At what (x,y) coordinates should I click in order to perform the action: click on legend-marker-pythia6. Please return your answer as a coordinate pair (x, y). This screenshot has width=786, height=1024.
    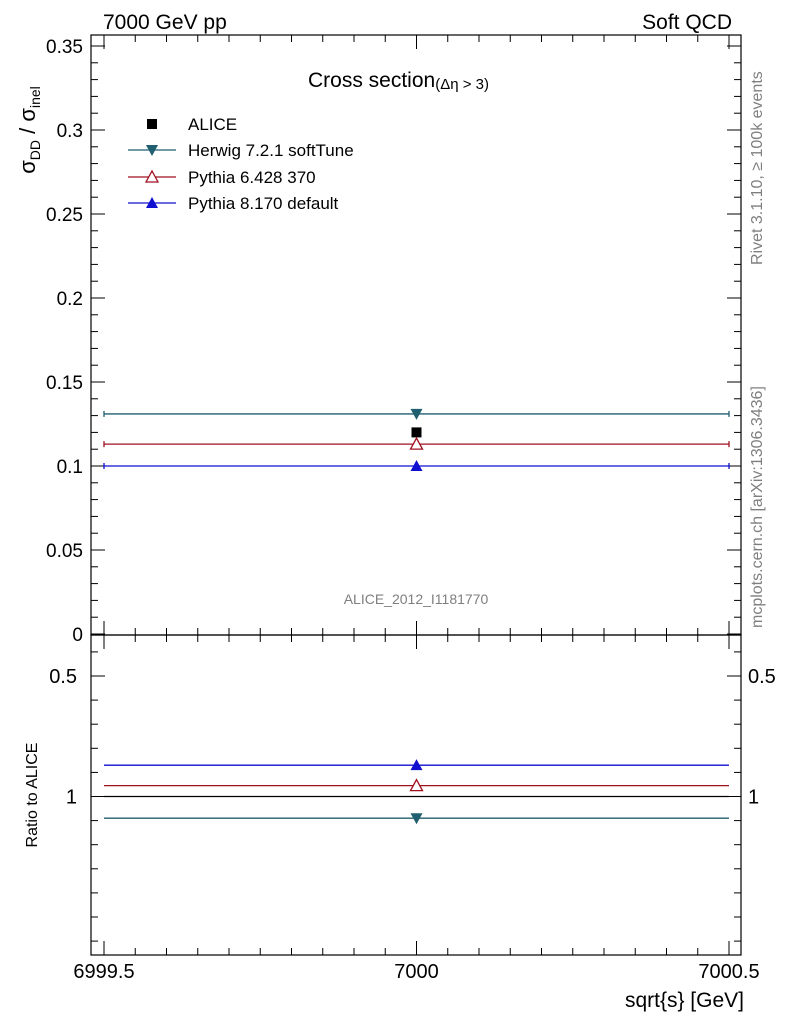
    Looking at the image, I should click on (152, 176).